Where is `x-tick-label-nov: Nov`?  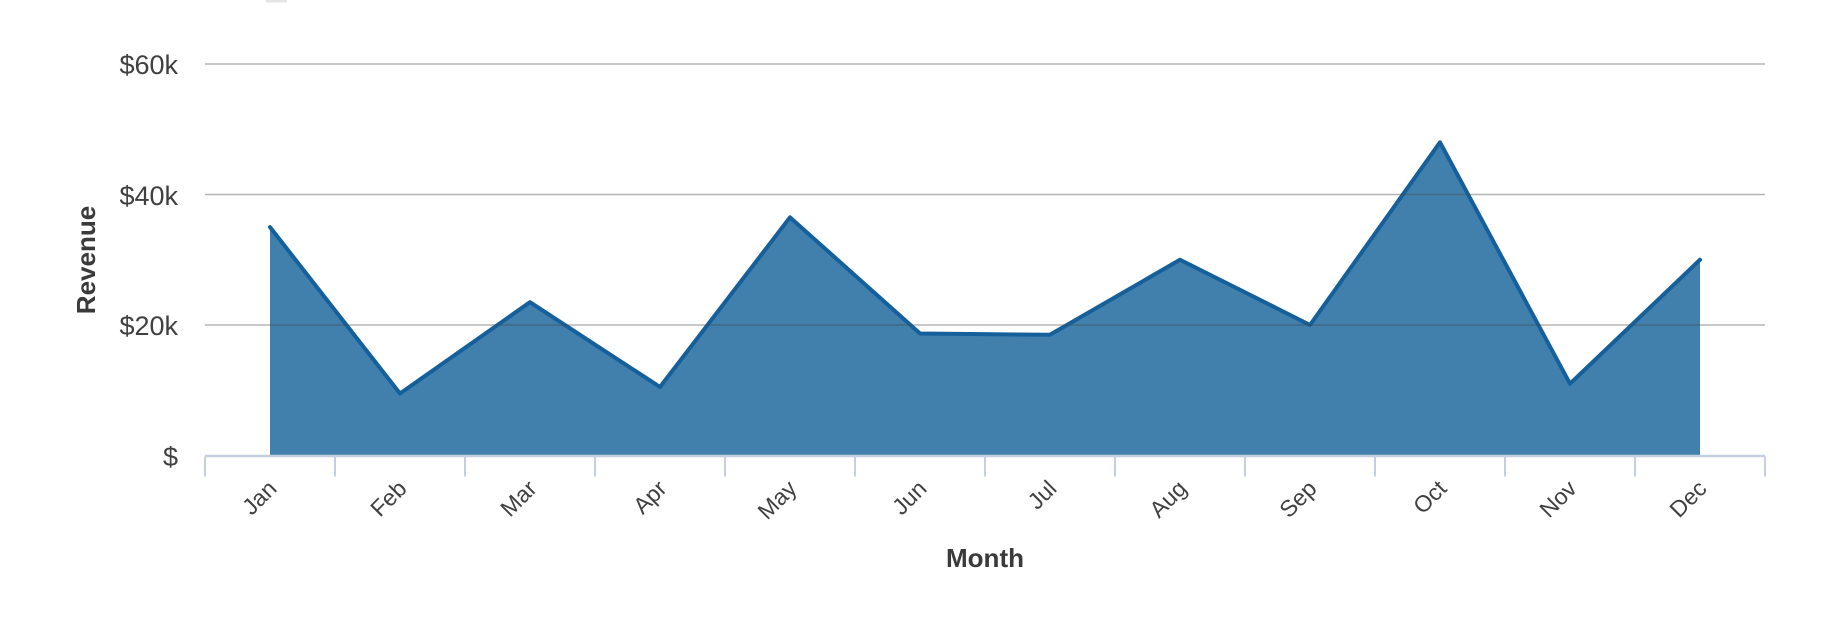
x-tick-label-nov: Nov is located at coordinates (1558, 499).